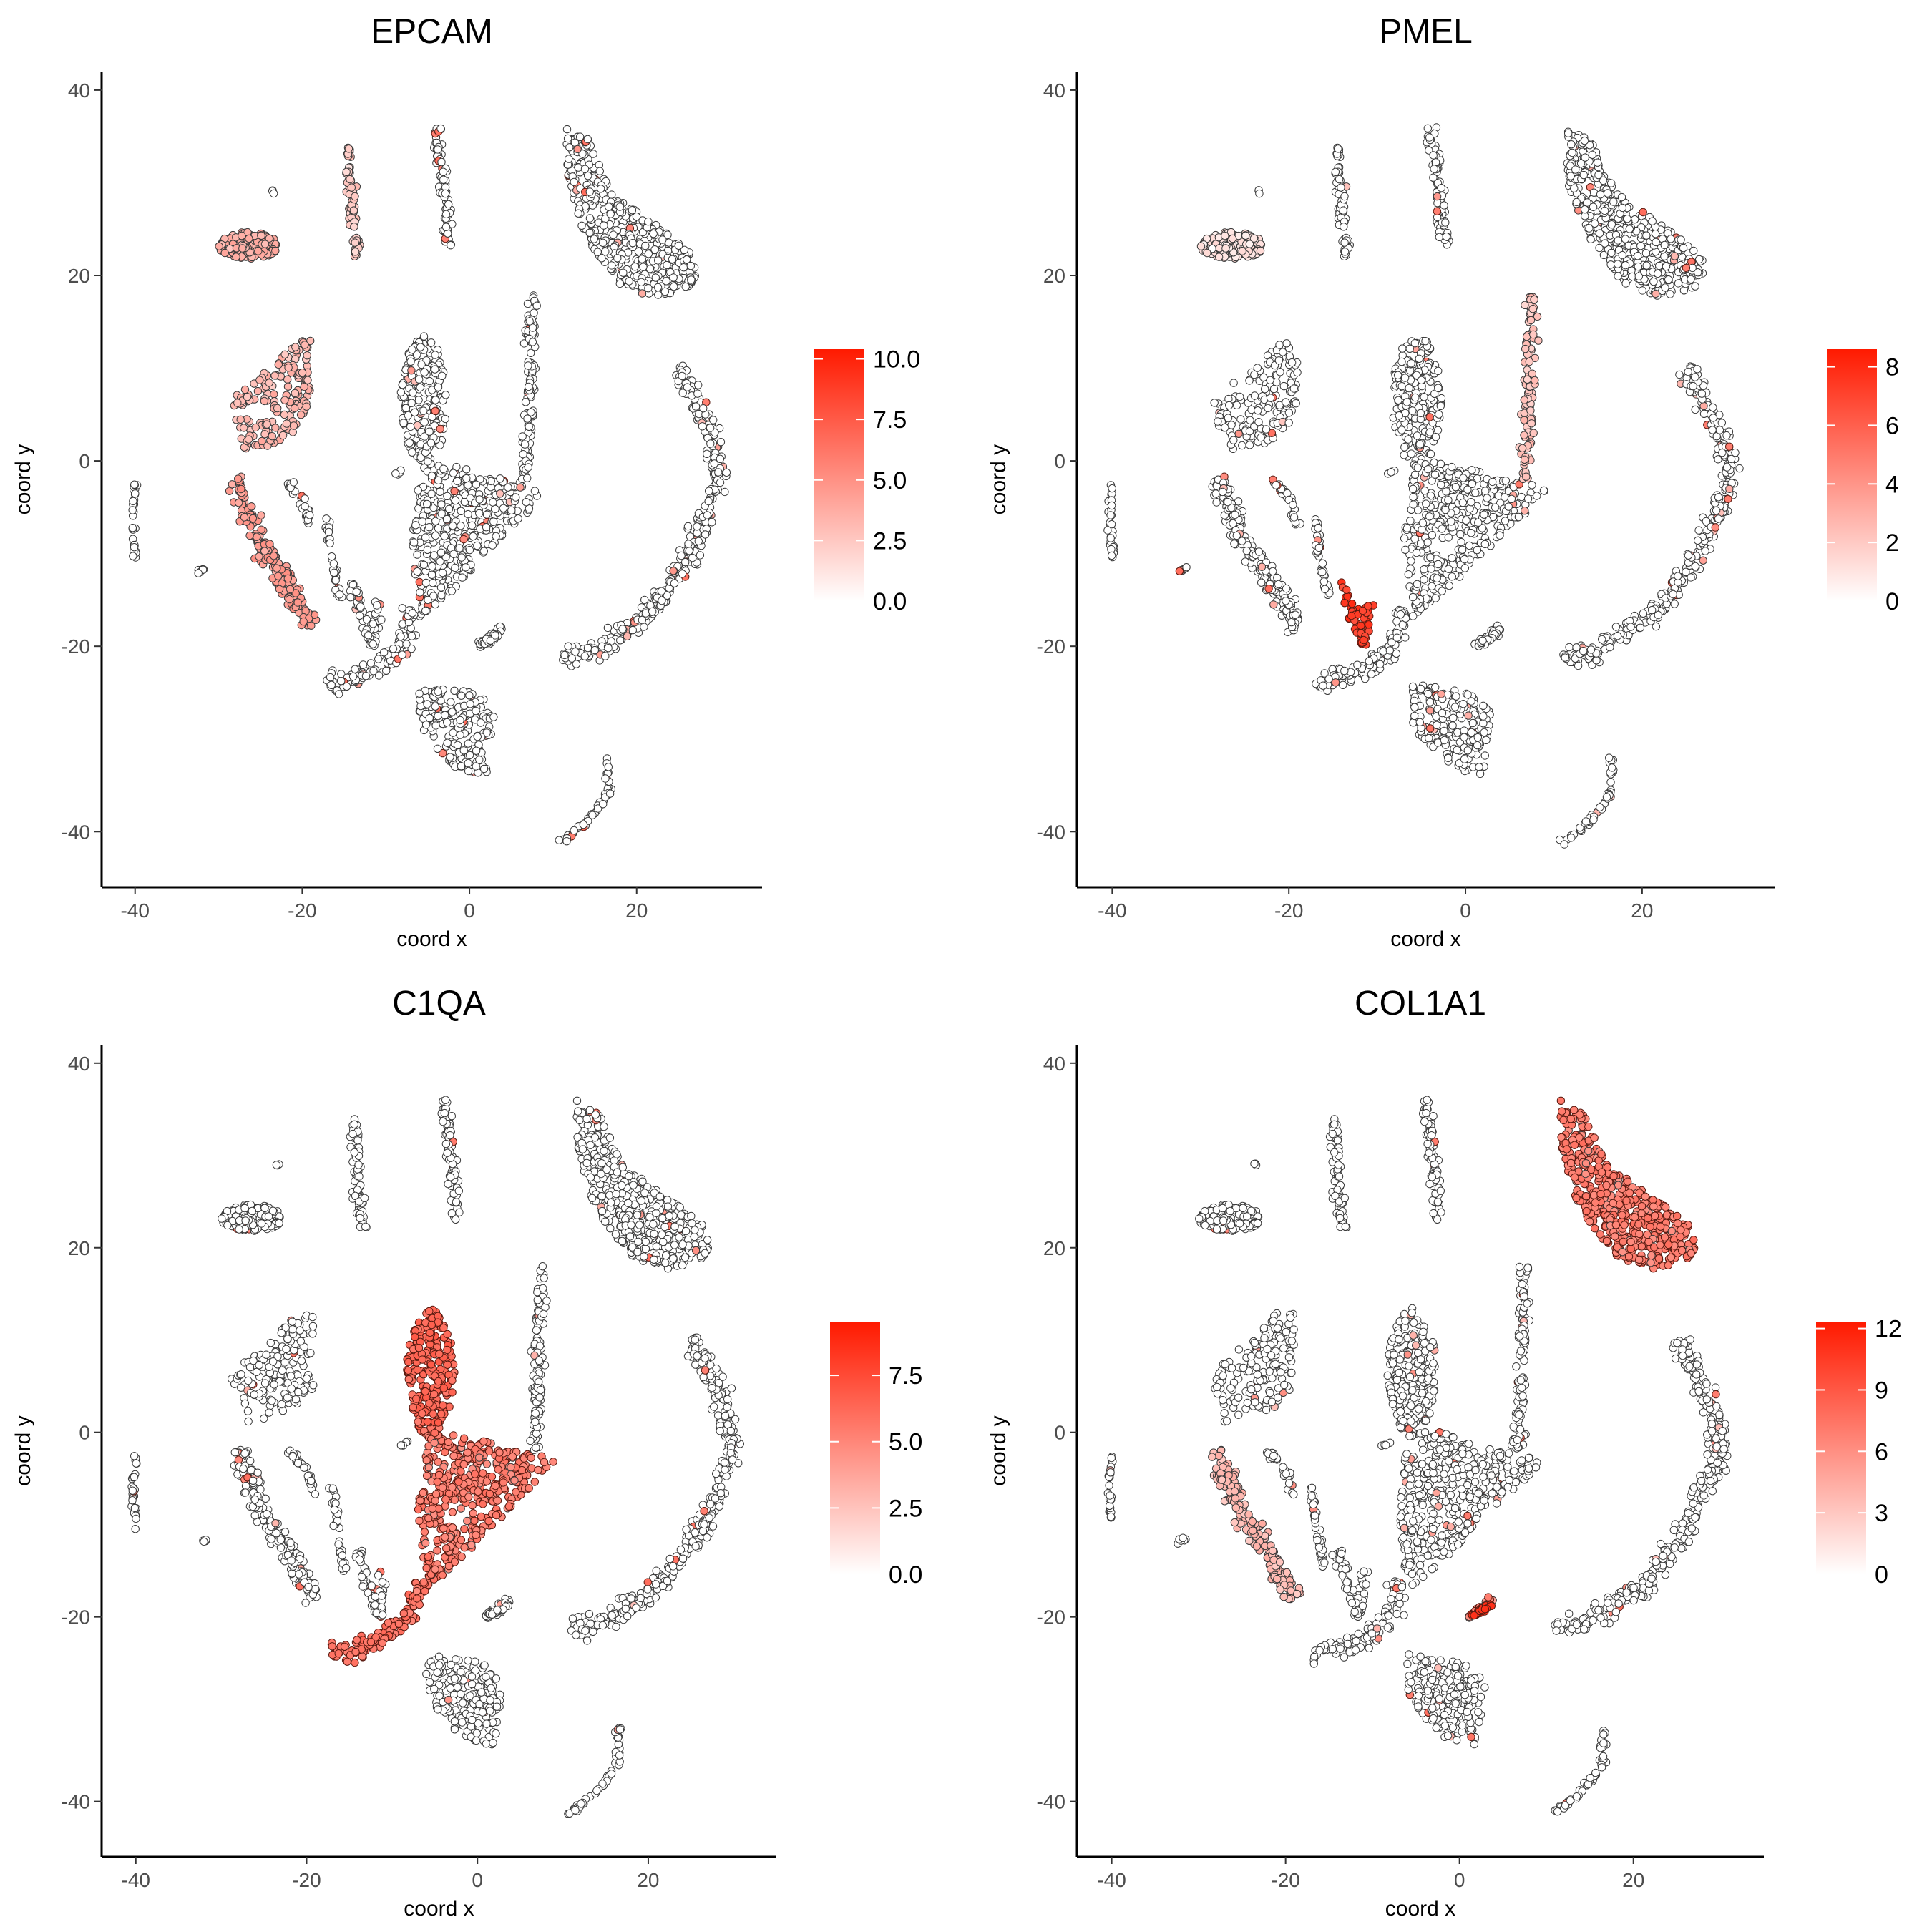  I want to click on panel-title: PMEL, so click(1426, 32).